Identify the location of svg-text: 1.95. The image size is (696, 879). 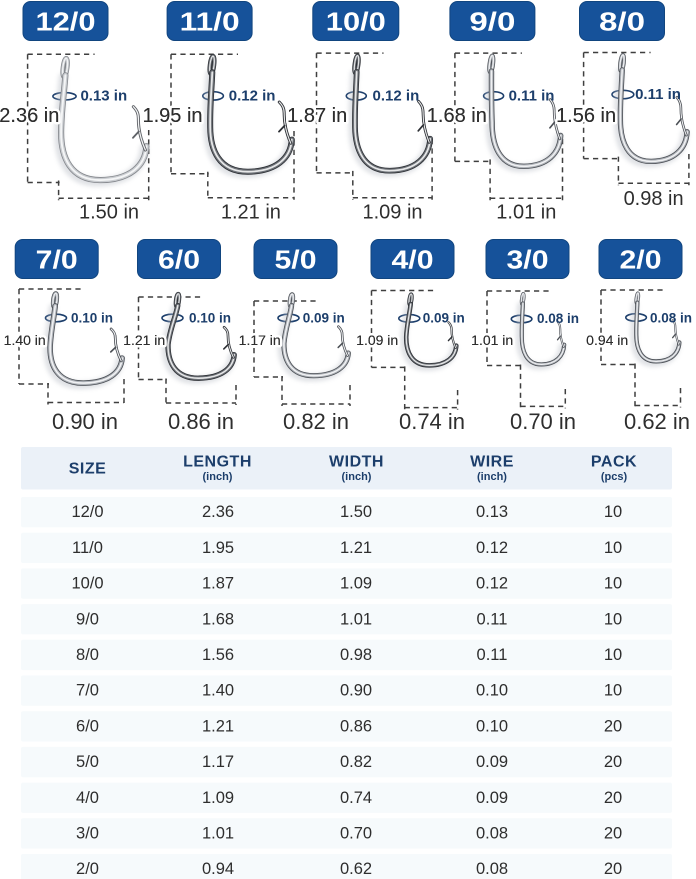
(218, 548).